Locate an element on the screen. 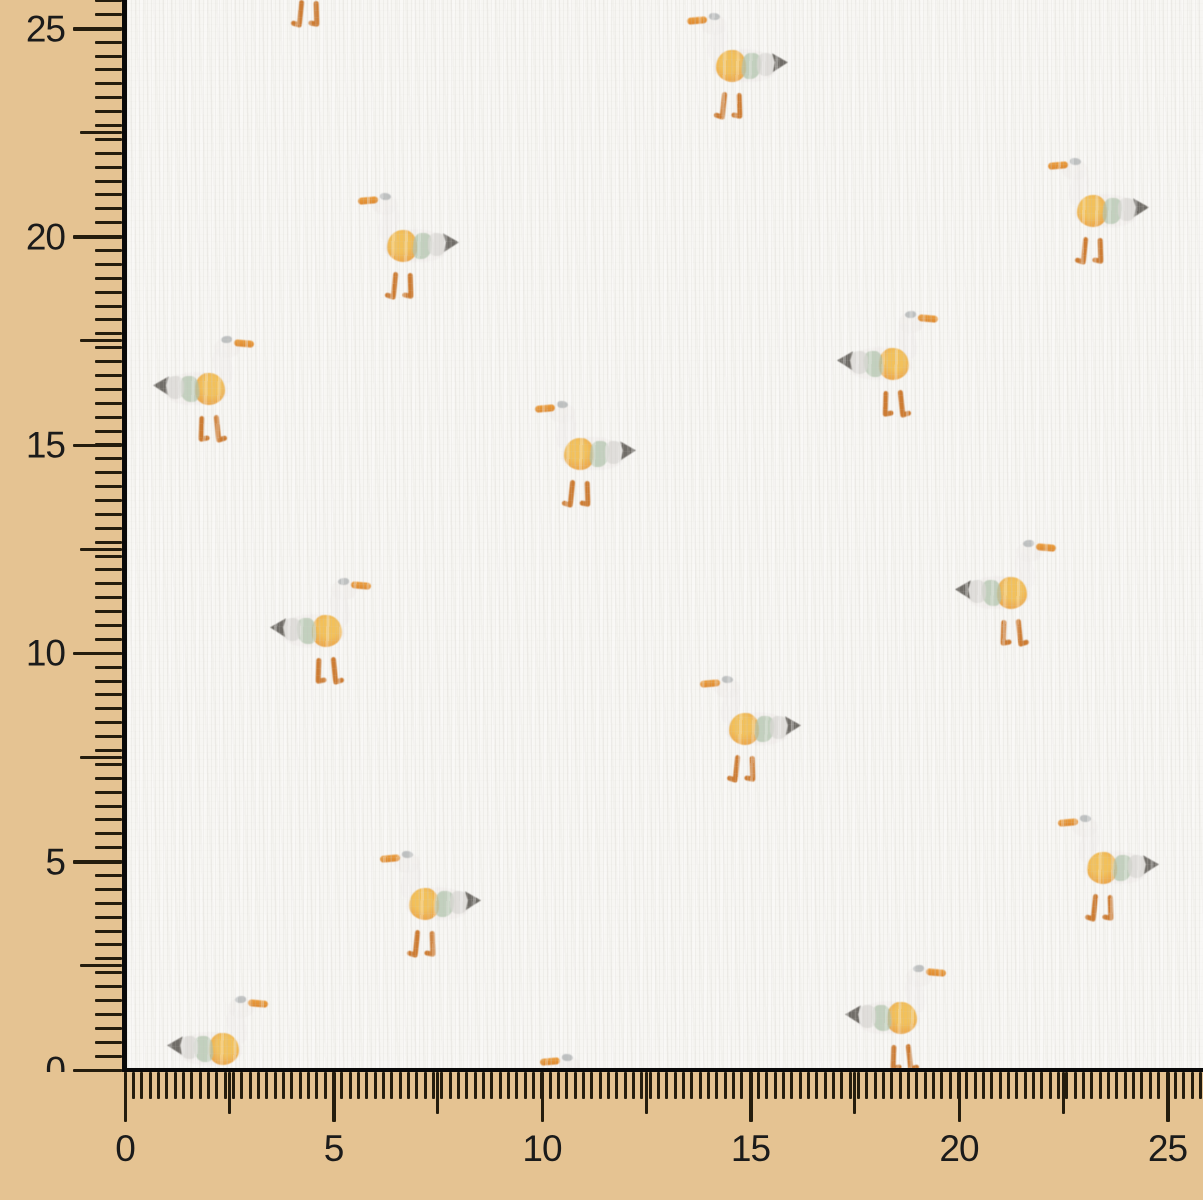 The image size is (1203, 1200). horizontal-ruler: 0 5 10 15 20 25 is located at coordinates (601, 1136).